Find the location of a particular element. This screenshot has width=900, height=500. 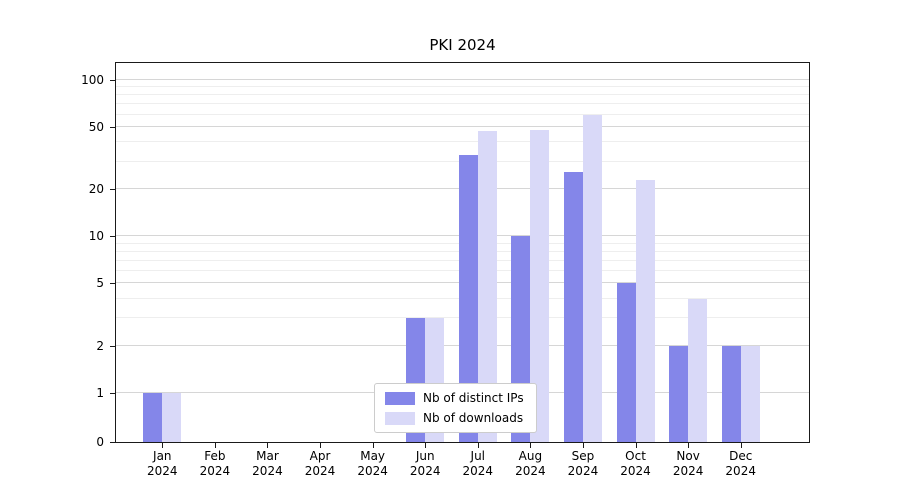

x-tick-label: Nov 2024 is located at coordinates (688, 463).